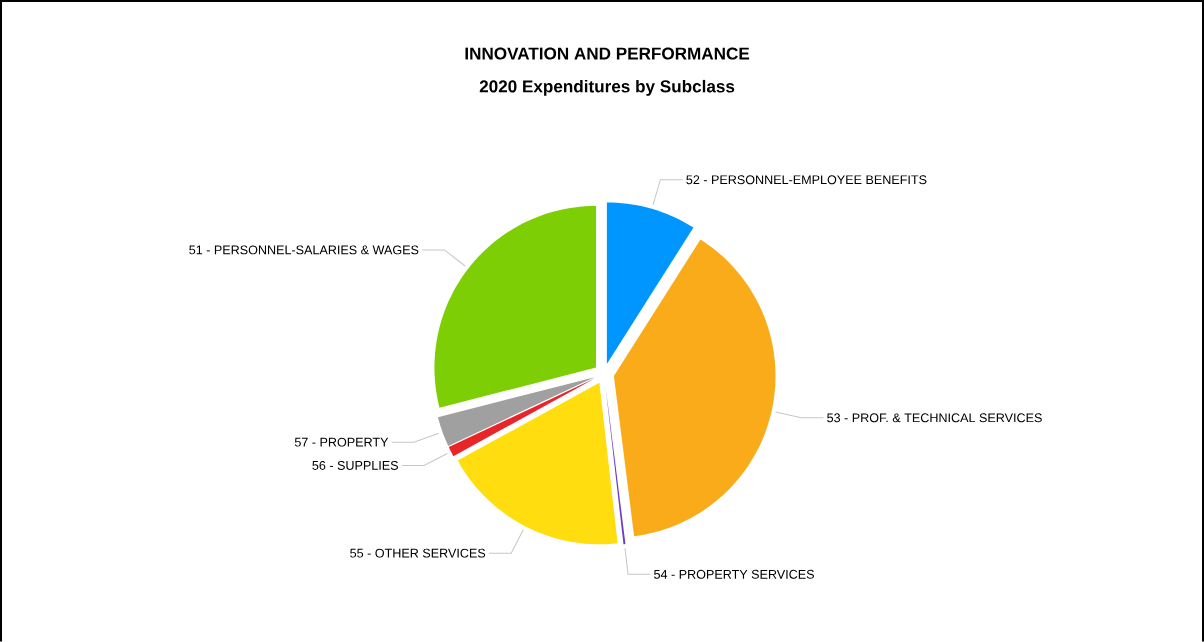  I want to click on chart-title: INNOVATION AND PERFORMANCE, so click(607, 53).